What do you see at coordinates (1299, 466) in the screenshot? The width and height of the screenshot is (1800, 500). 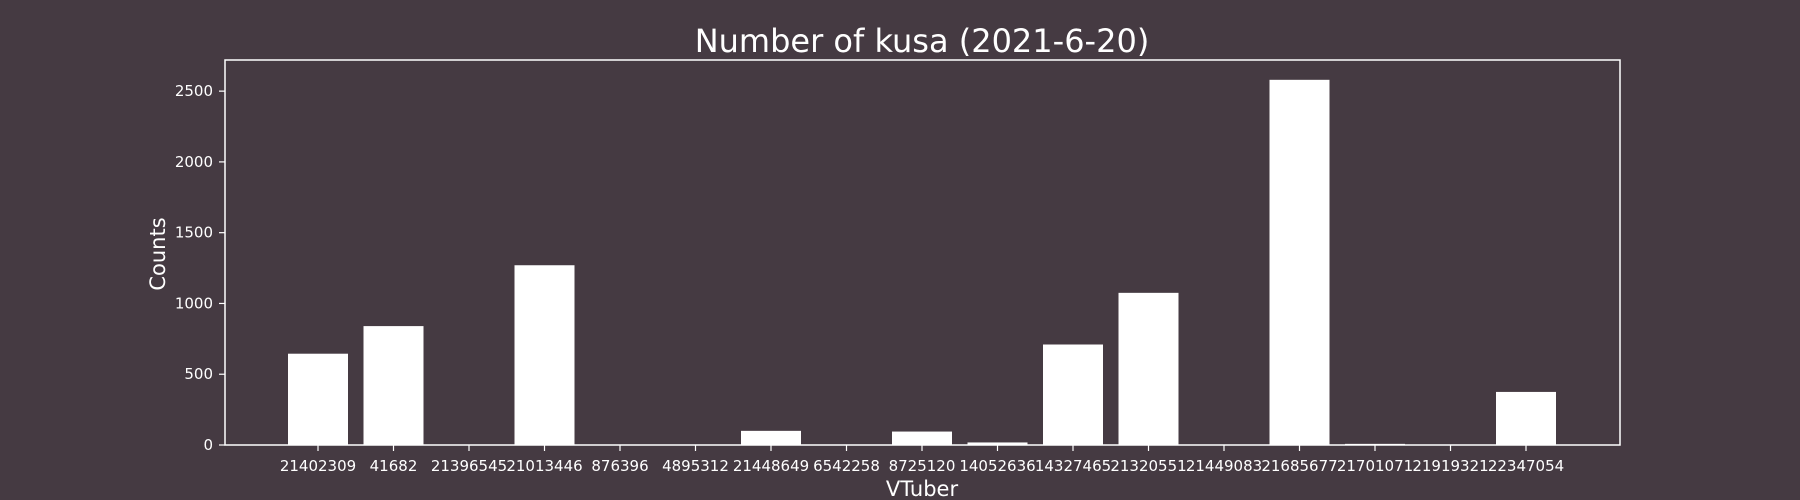 I see `x-tick-label-21685677: 21685677` at bounding box center [1299, 466].